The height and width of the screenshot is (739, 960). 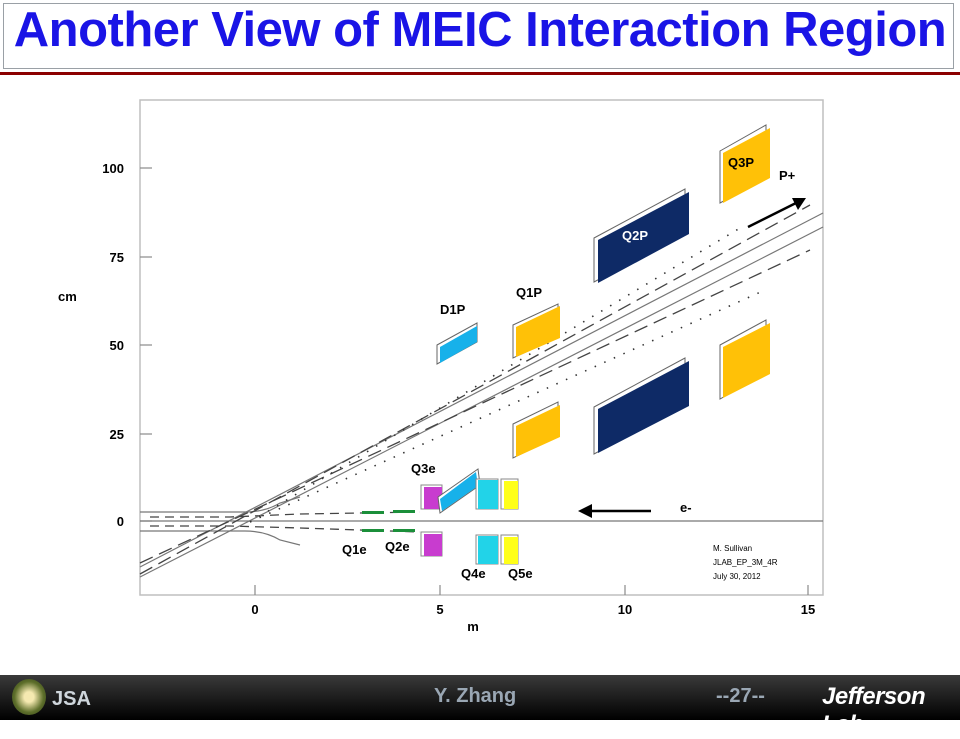 What do you see at coordinates (741, 162) in the screenshot?
I see `q3p-label: Q3P` at bounding box center [741, 162].